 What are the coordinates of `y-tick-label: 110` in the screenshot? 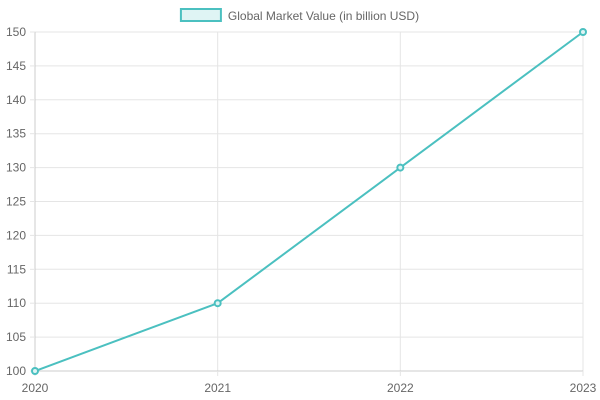 It's located at (16, 303).